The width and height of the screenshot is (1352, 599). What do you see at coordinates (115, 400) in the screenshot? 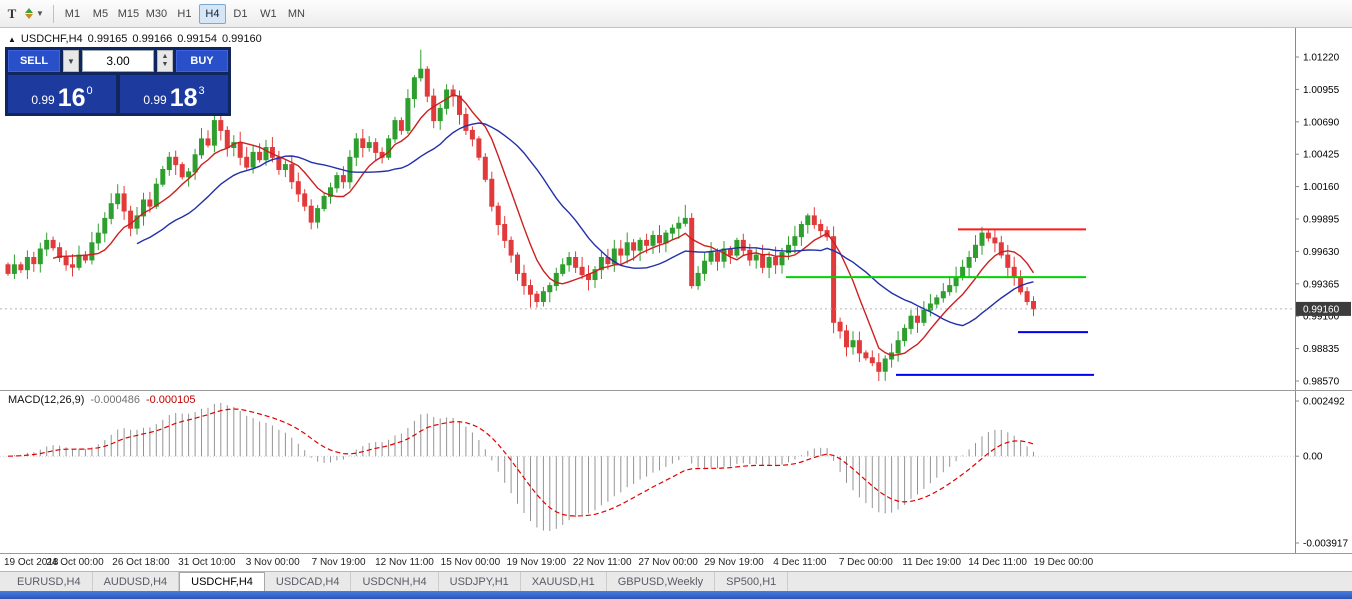
I see `macd-main-value: -0.000486` at bounding box center [115, 400].